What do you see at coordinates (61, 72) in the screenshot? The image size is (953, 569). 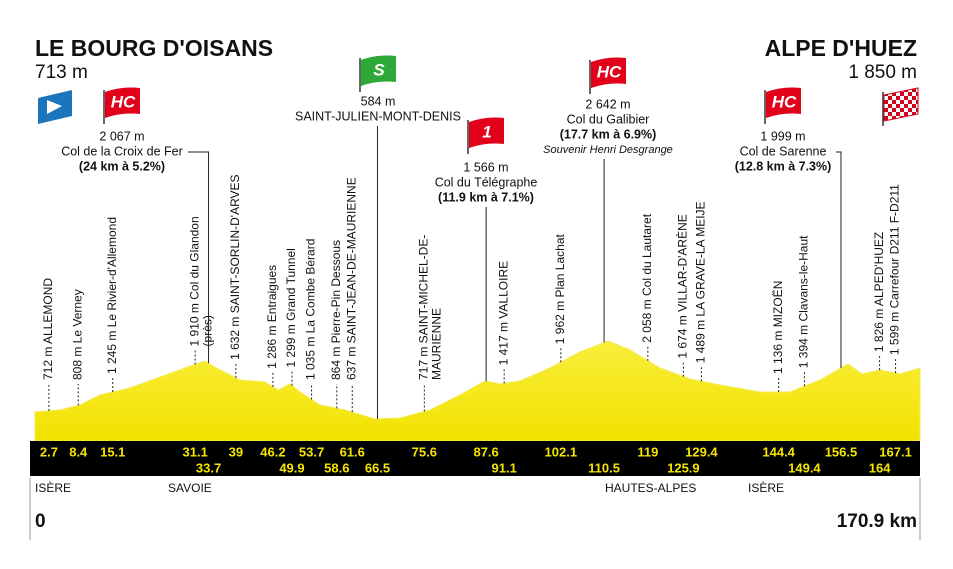 I see `start-altitude: 713 m` at bounding box center [61, 72].